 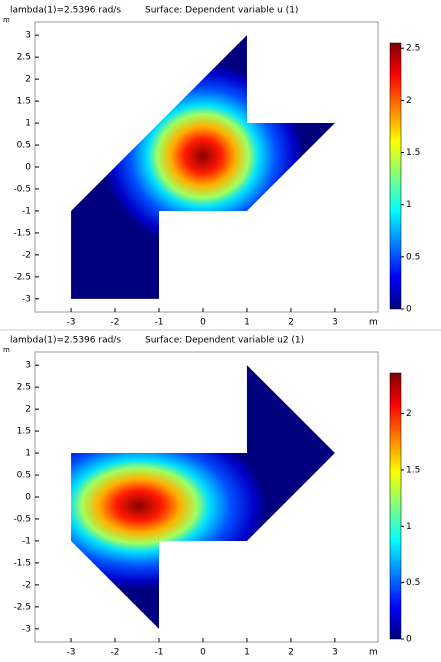 What do you see at coordinates (413, 49) in the screenshot?
I see `colorbar-tick-label: 2.5` at bounding box center [413, 49].